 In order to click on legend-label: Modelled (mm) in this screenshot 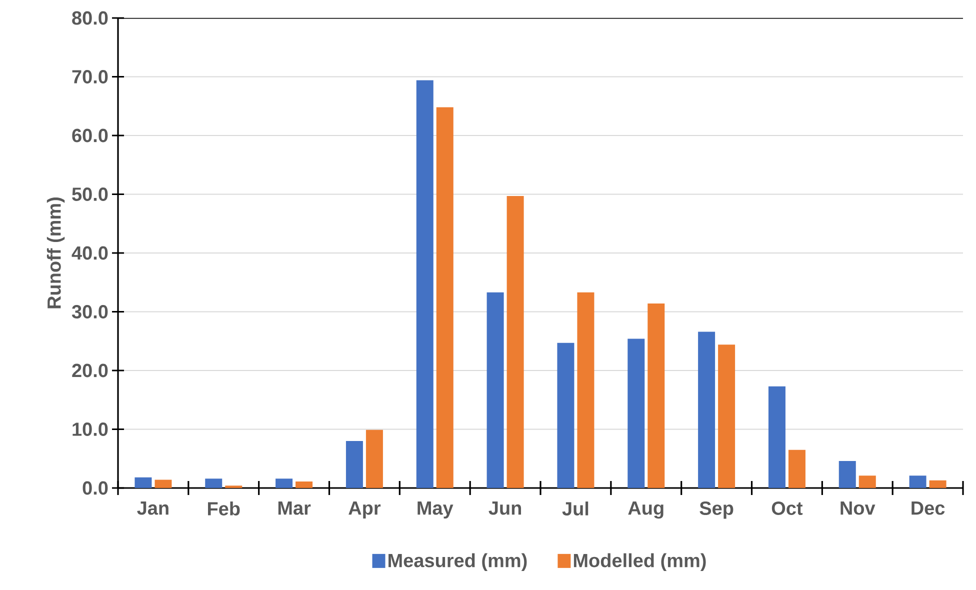, I will do `click(640, 562)`.